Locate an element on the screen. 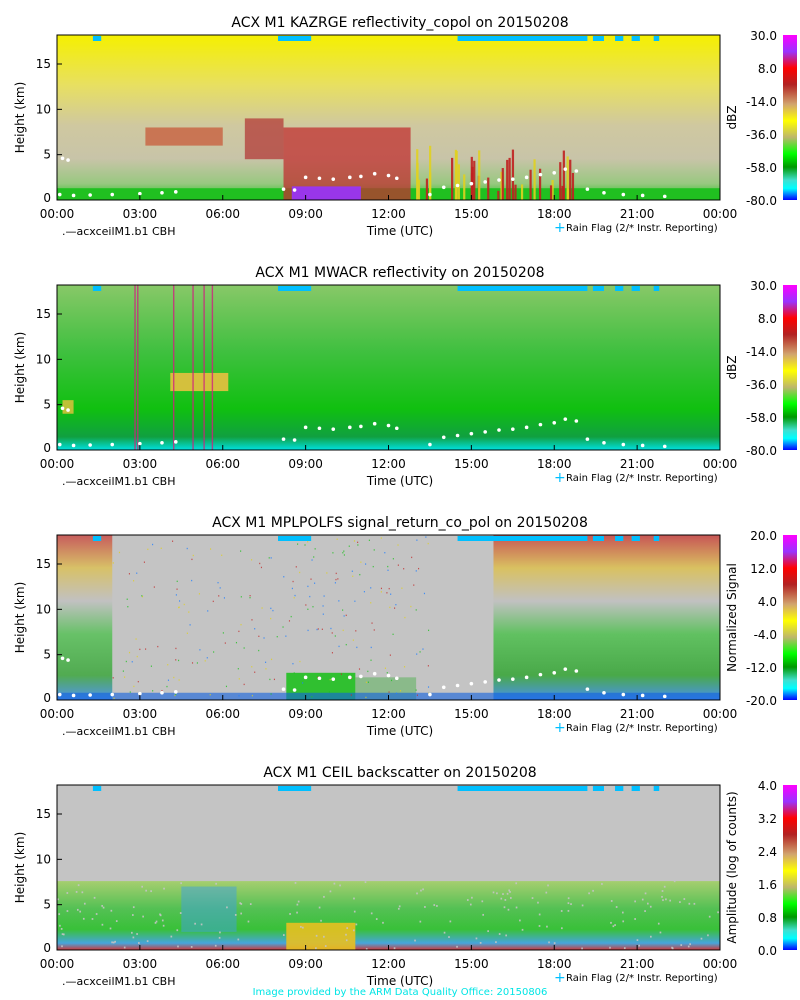 The image size is (800, 1000). cloud-echo is located at coordinates (68, 407).